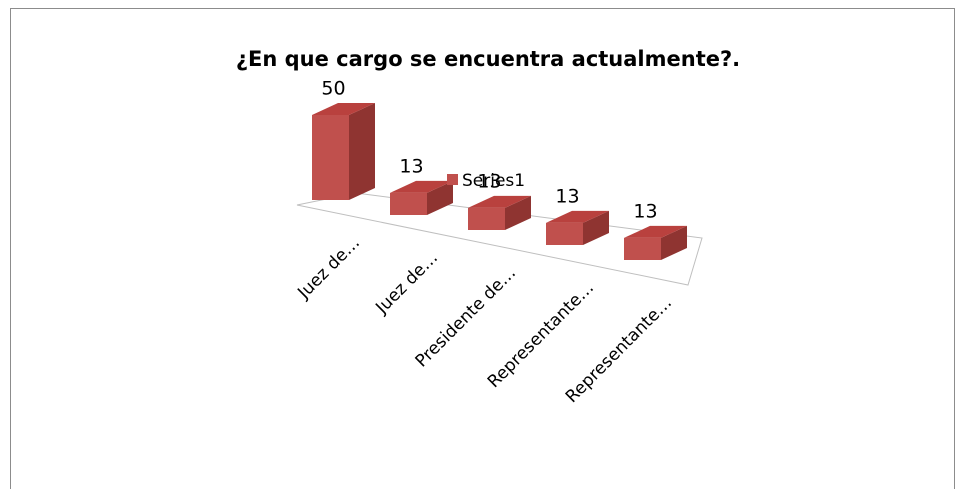  I want to click on chart-title: ¿En que cargo se encuentra actualmente?., so click(488, 59).